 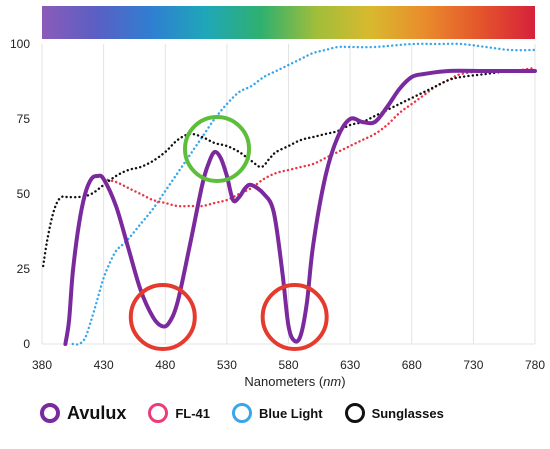 What do you see at coordinates (104, 365) in the screenshot?
I see `x-tick-430: 430` at bounding box center [104, 365].